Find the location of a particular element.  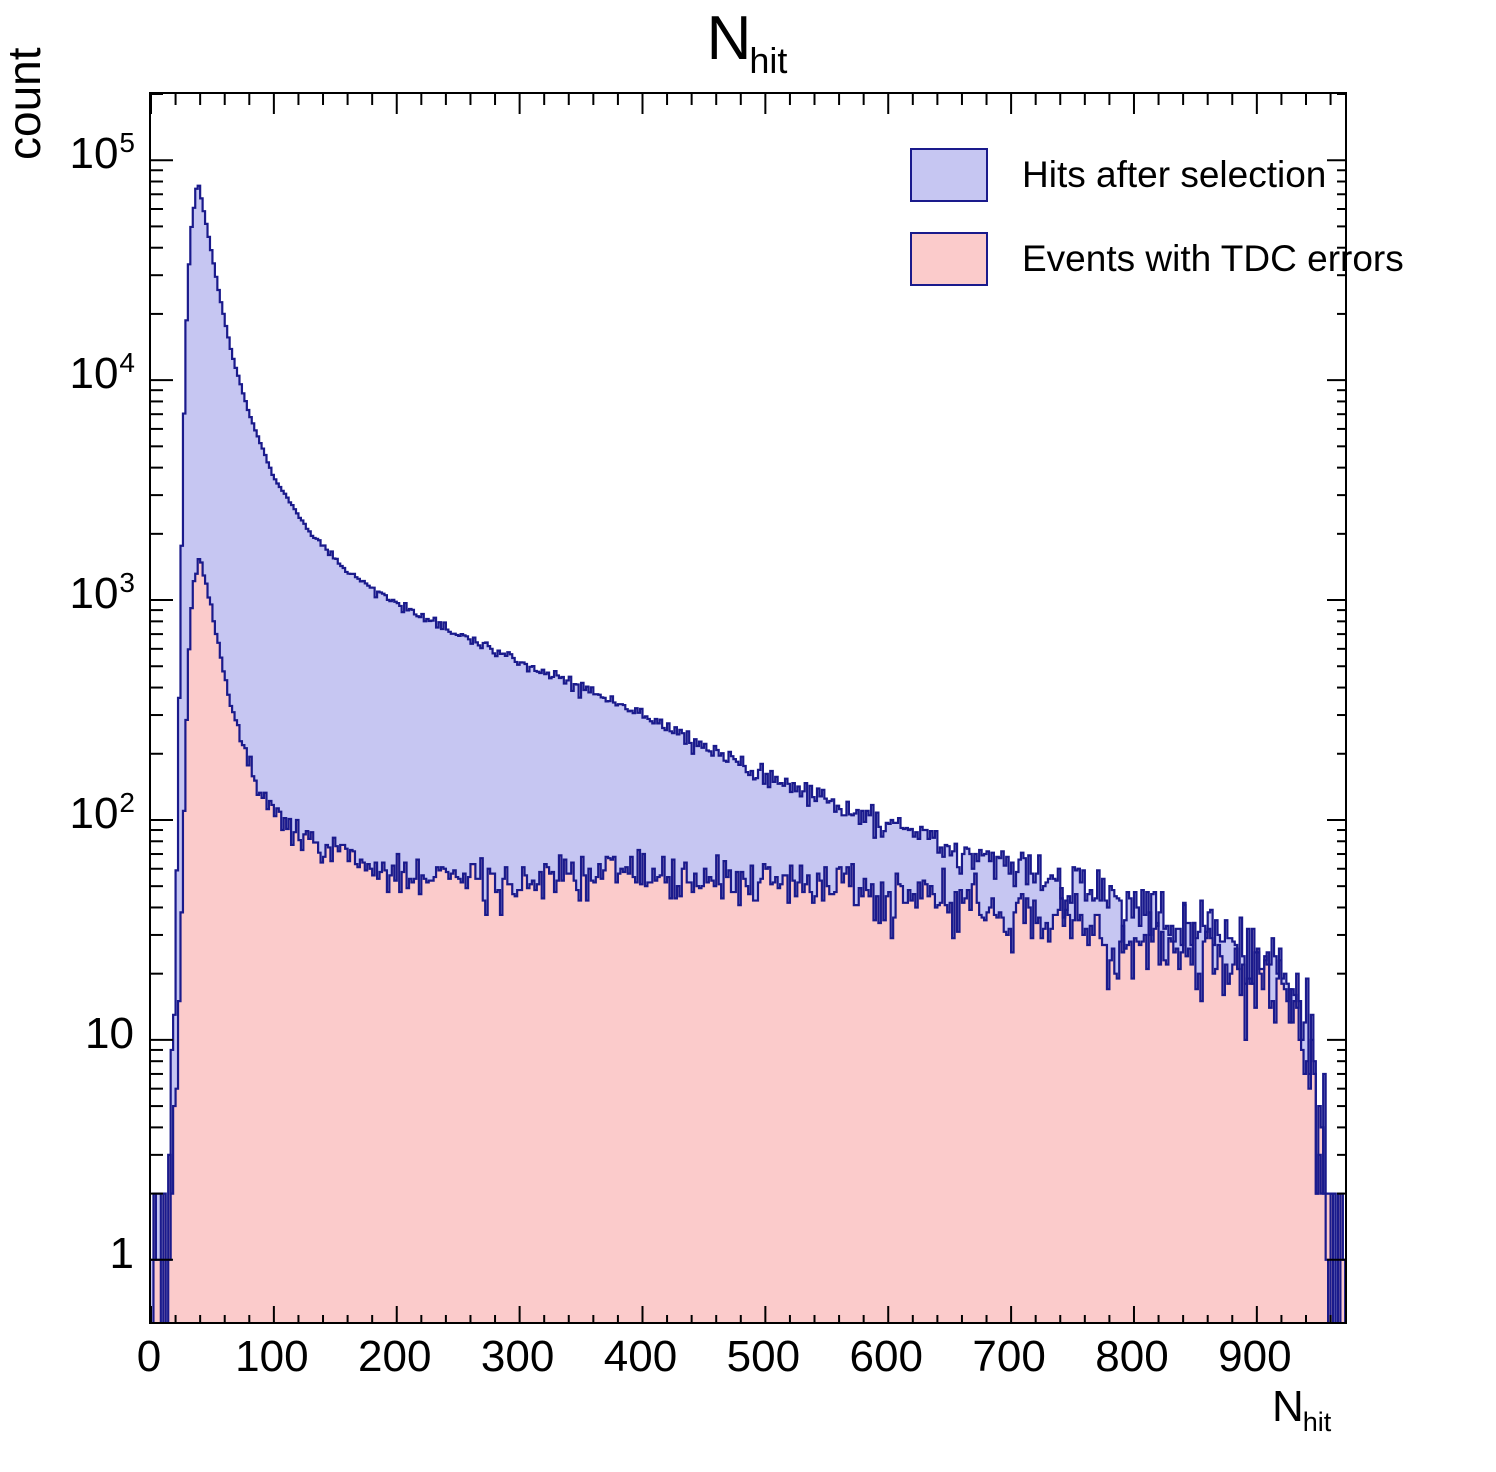

y-tick-exponent: 5 is located at coordinates (127, 143).